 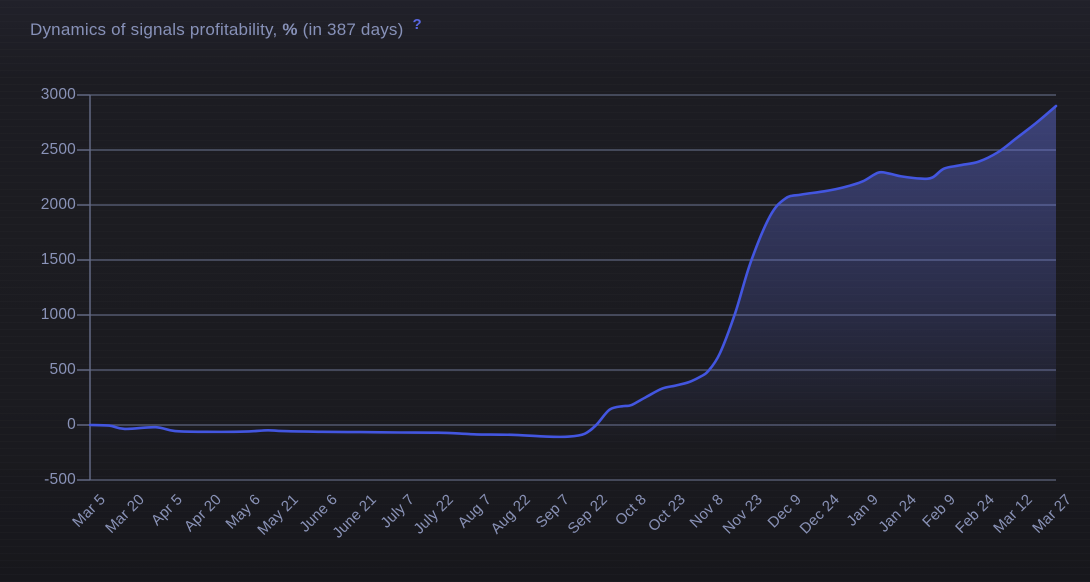 I want to click on y-axis-tick-label: 500, so click(x=62, y=369).